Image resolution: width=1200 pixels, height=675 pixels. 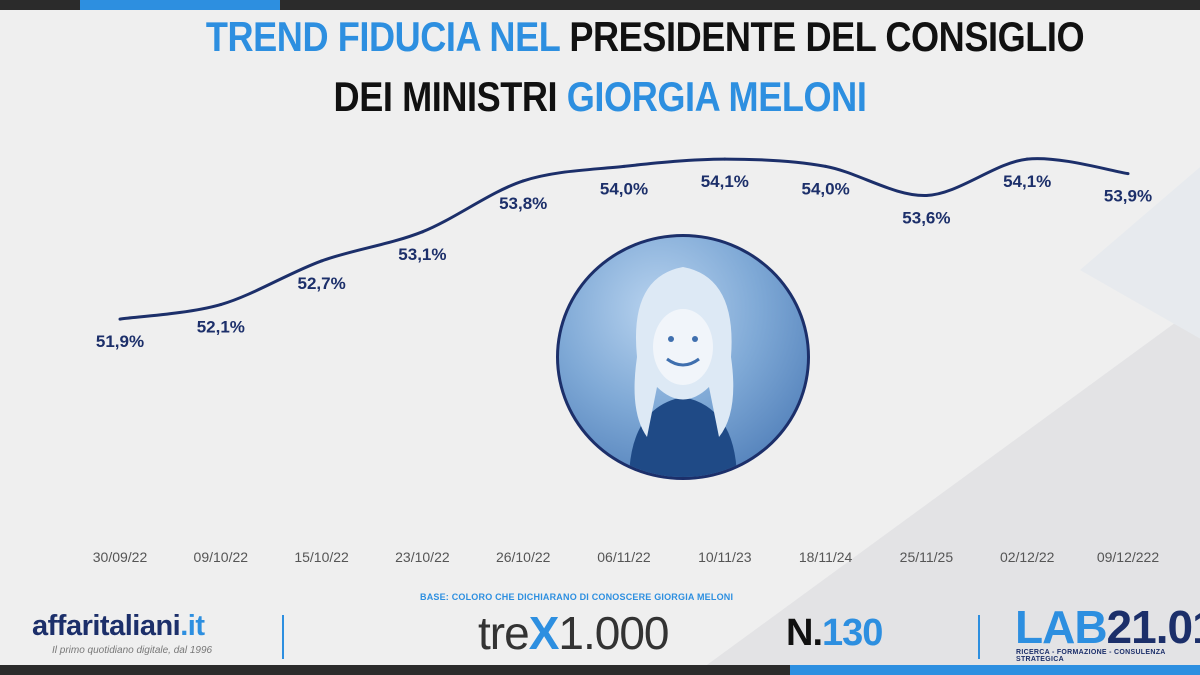 I want to click on data-label-2: 52,1%, so click(x=221, y=327).